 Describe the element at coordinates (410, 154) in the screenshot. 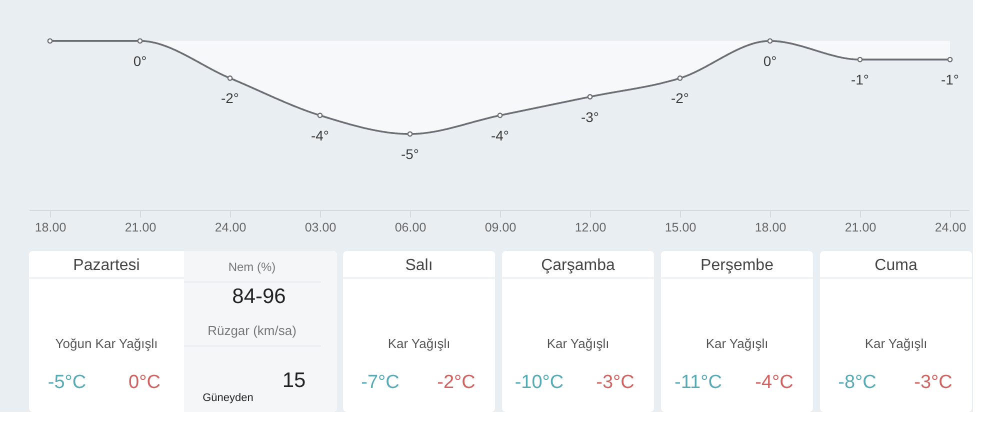

I see `data-label: -5°` at that location.